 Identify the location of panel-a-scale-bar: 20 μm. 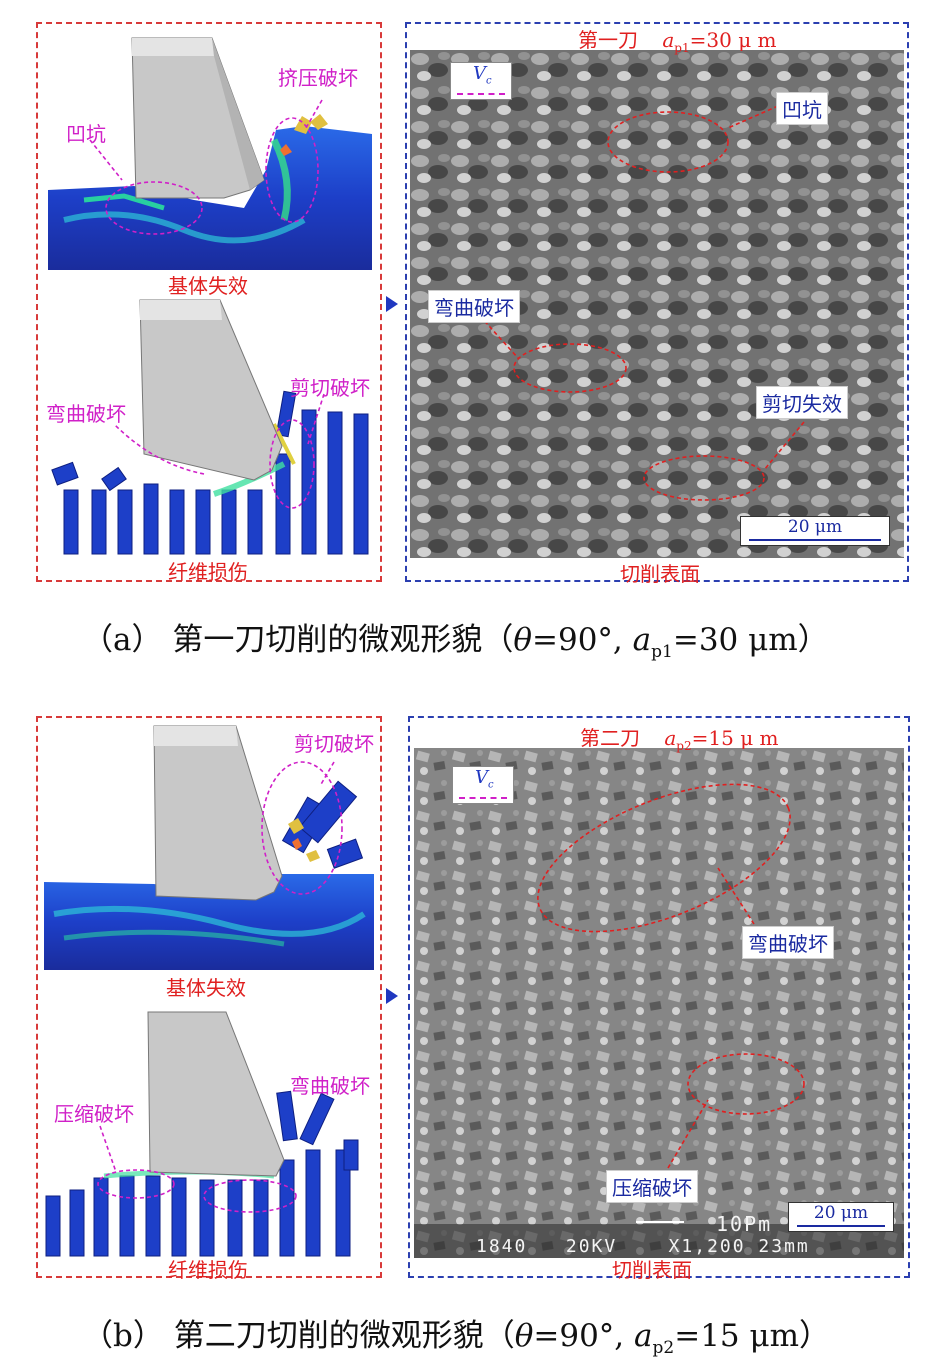
(815, 531).